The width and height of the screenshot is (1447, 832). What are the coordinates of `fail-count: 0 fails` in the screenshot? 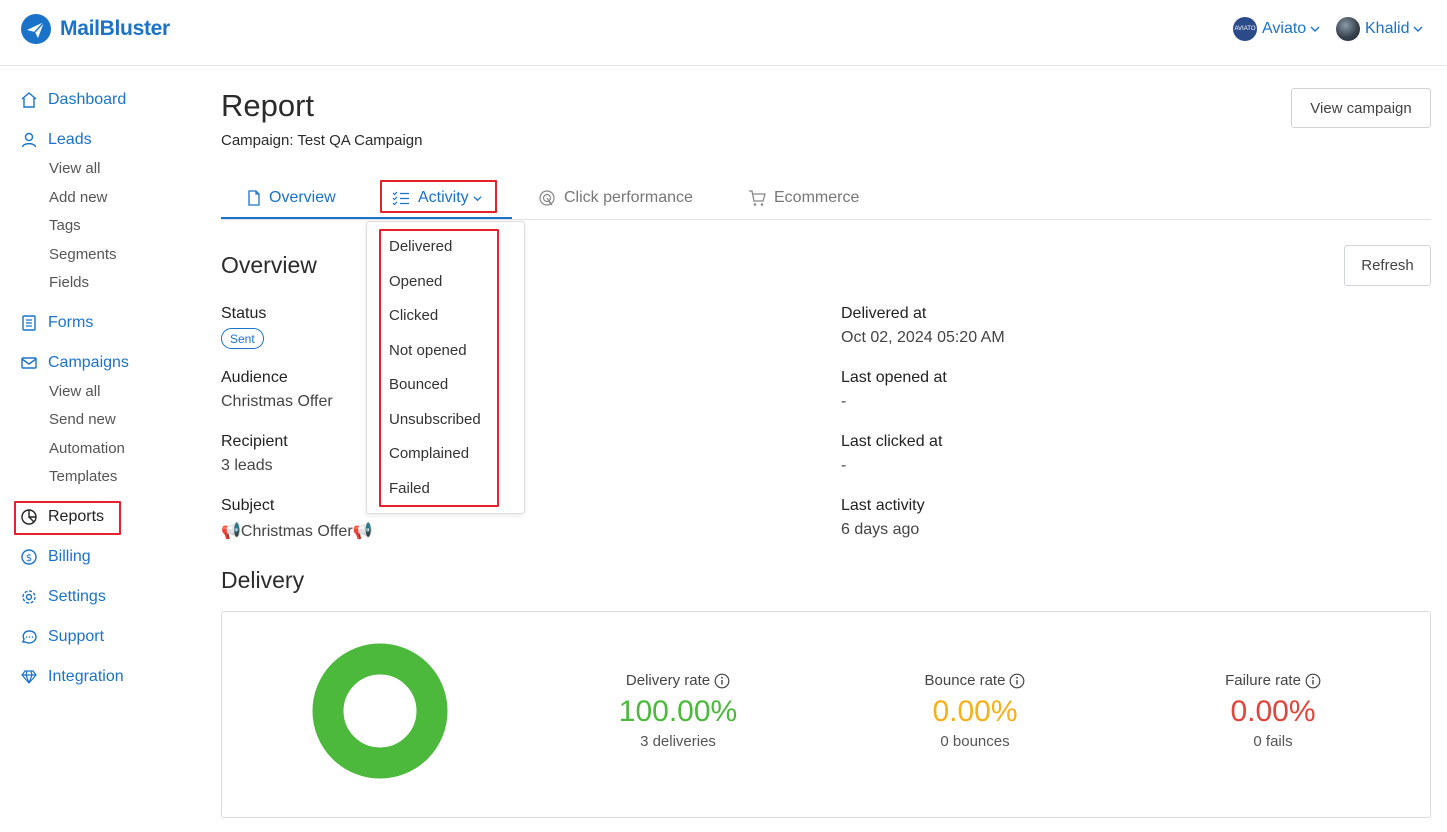 It's located at (1273, 741).